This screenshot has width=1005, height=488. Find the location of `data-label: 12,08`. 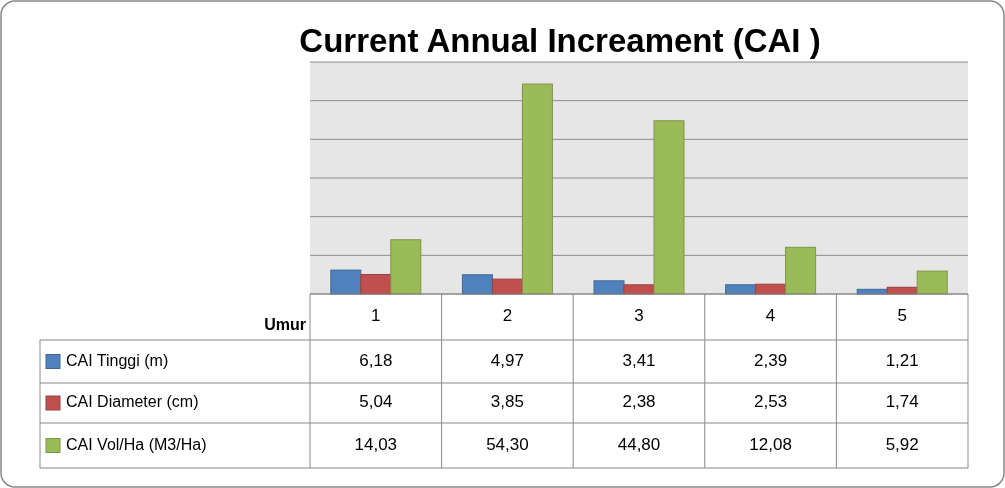

data-label: 12,08 is located at coordinates (770, 444).